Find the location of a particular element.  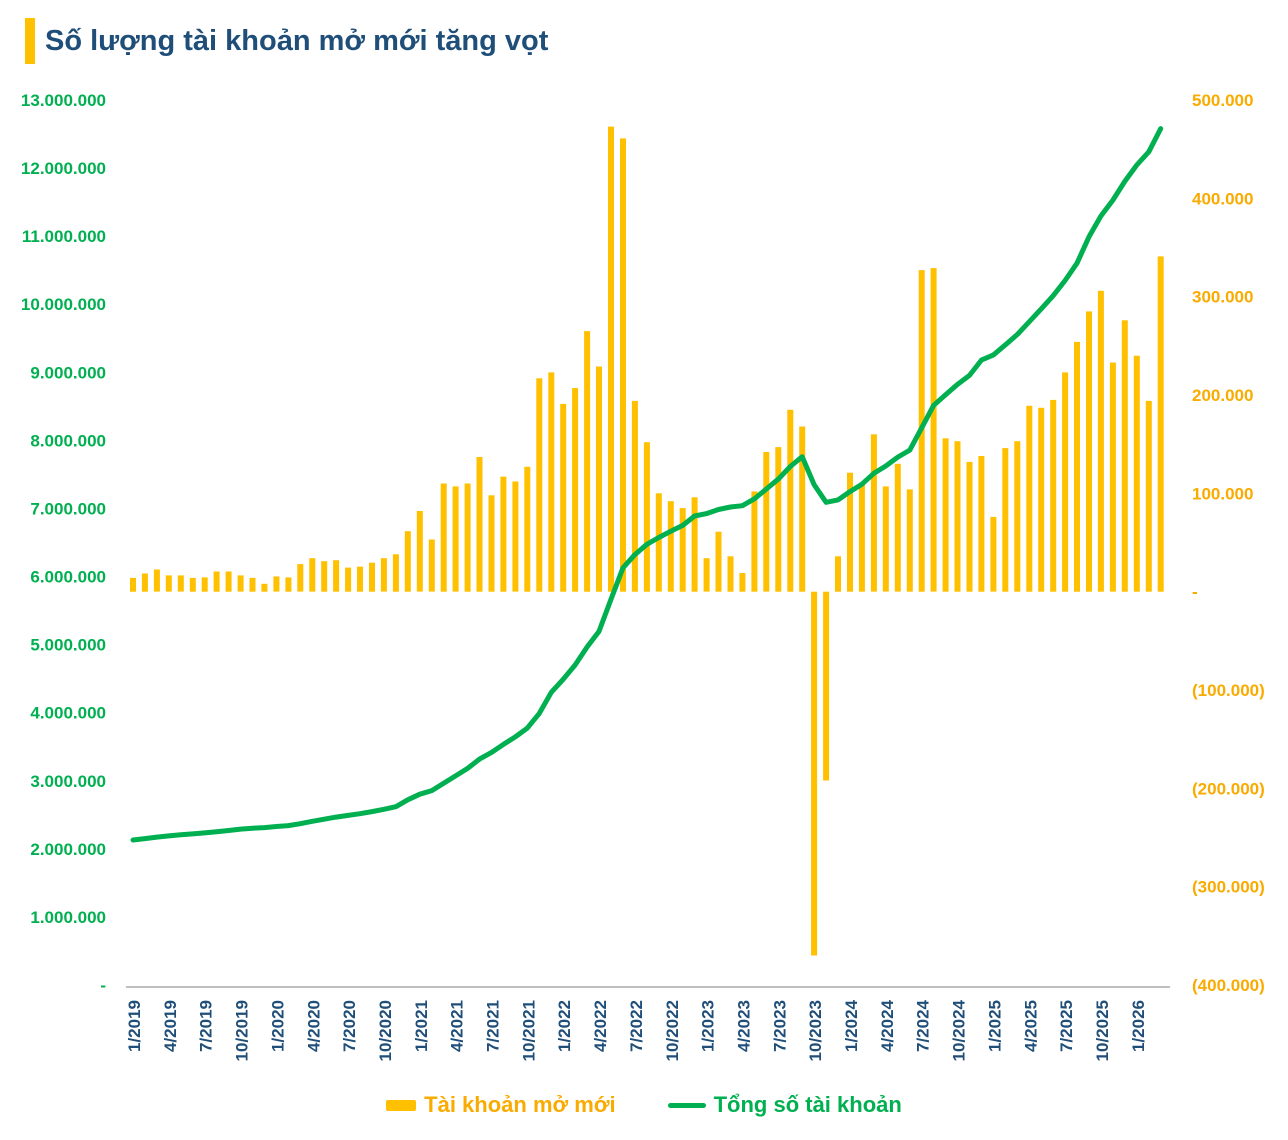

x-axis-label: 4/2020 is located at coordinates (313, 1026).